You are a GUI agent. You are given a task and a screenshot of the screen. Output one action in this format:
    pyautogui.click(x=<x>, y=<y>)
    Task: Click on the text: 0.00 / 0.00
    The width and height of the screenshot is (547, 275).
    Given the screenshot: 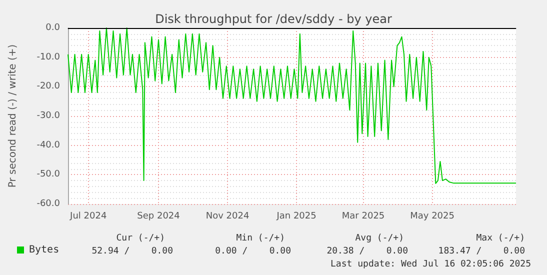 What is the action you would take?
    pyautogui.click(x=253, y=251)
    